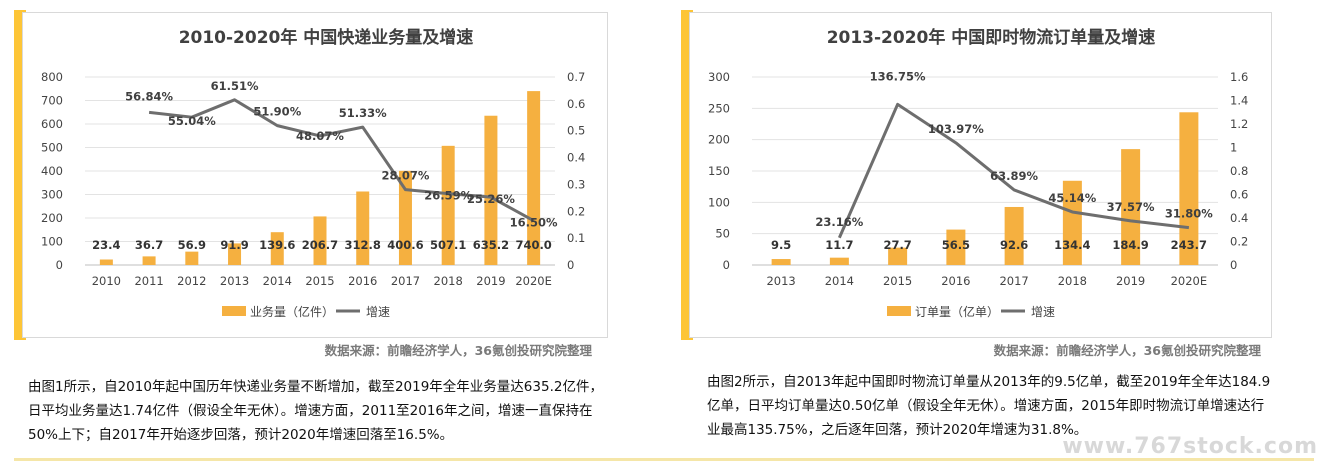  What do you see at coordinates (406, 176) in the screenshot?
I see `line-data-label: 28.07%` at bounding box center [406, 176].